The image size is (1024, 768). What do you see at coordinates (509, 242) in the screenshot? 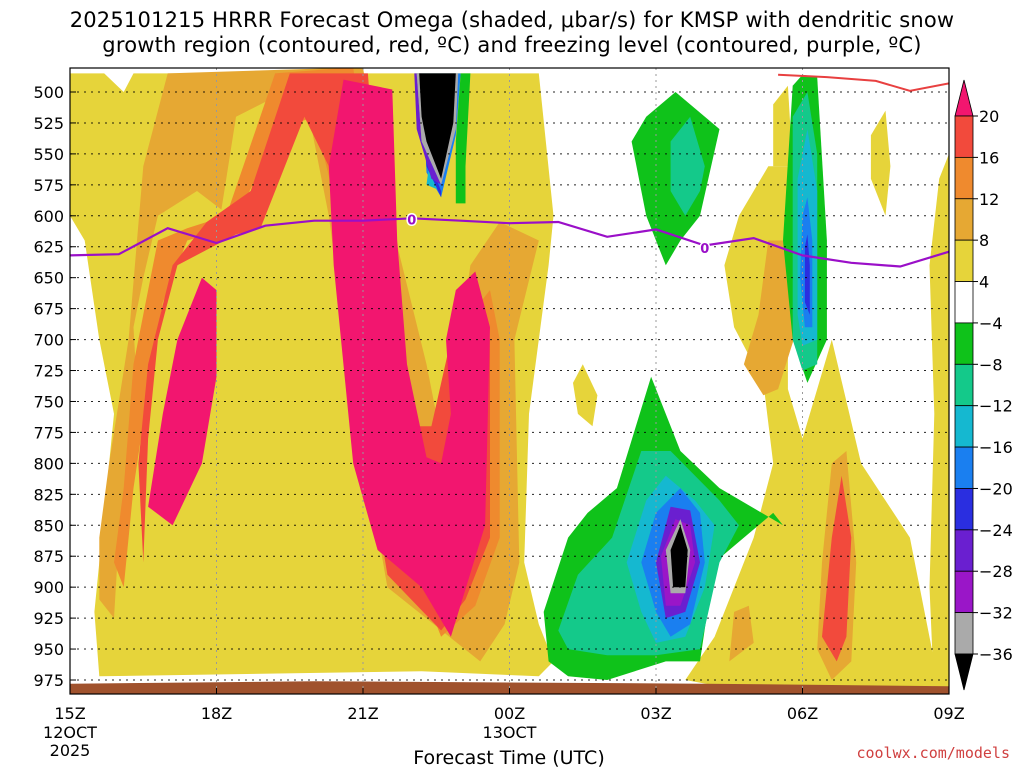
I see `freezing-level-line` at bounding box center [509, 242].